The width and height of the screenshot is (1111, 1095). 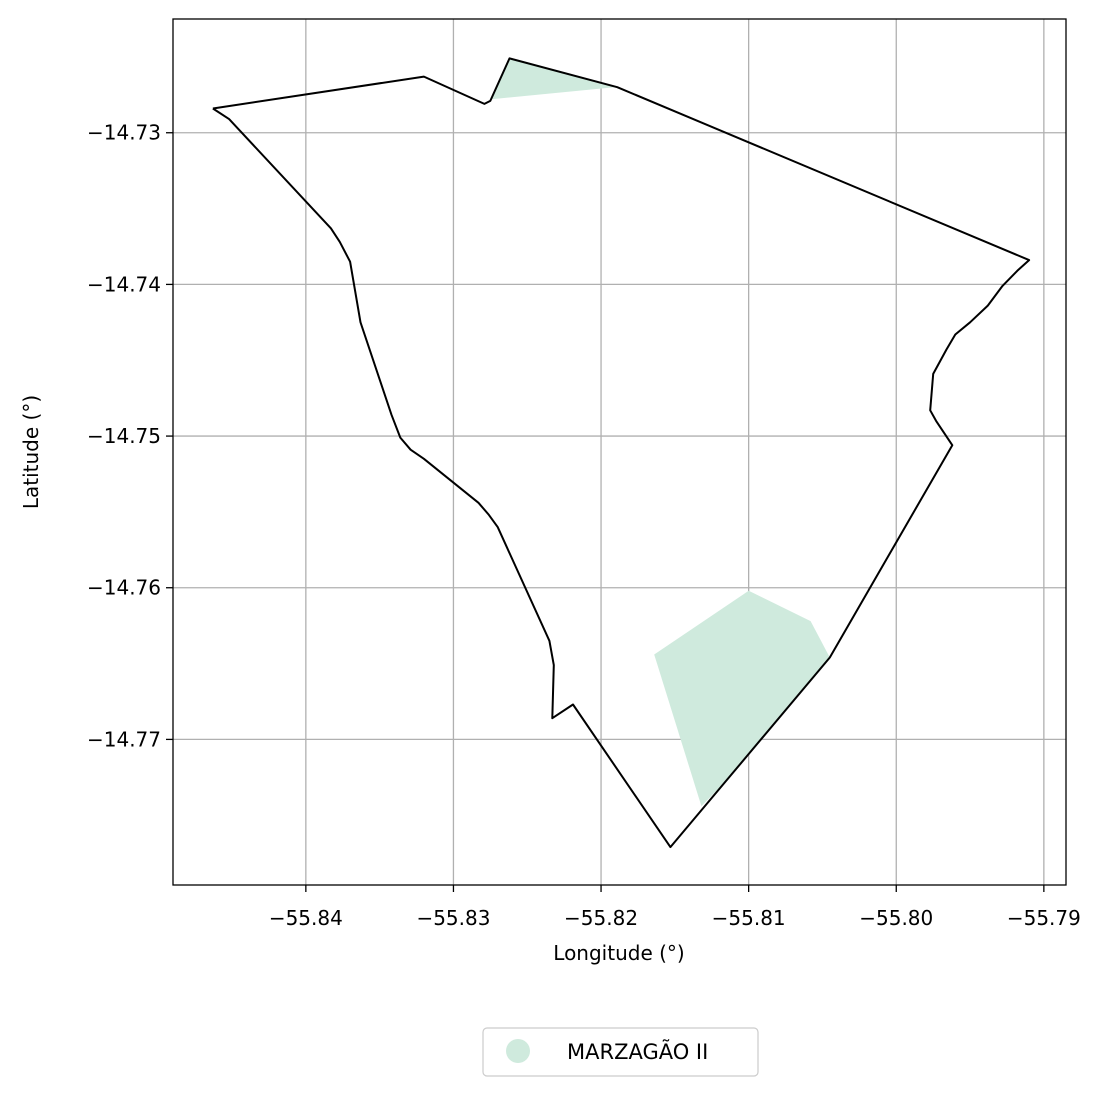 What do you see at coordinates (124, 436) in the screenshot?
I see `y-tick-label: −14.75` at bounding box center [124, 436].